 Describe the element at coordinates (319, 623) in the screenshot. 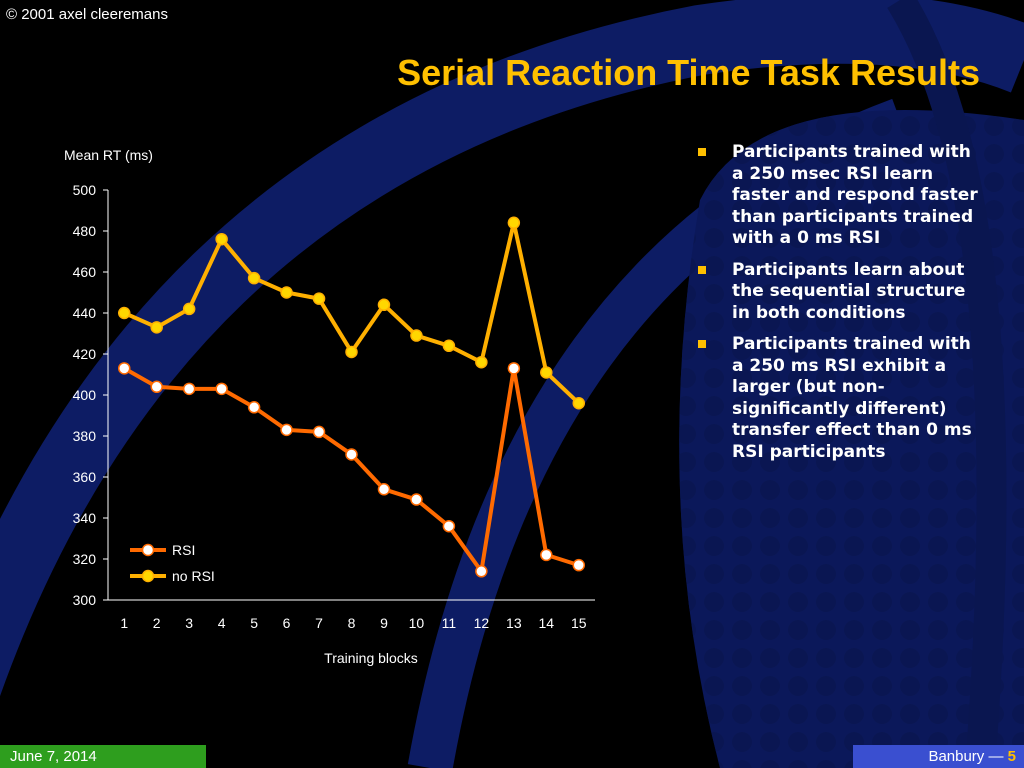

I see `x-tick-label: 7` at that location.